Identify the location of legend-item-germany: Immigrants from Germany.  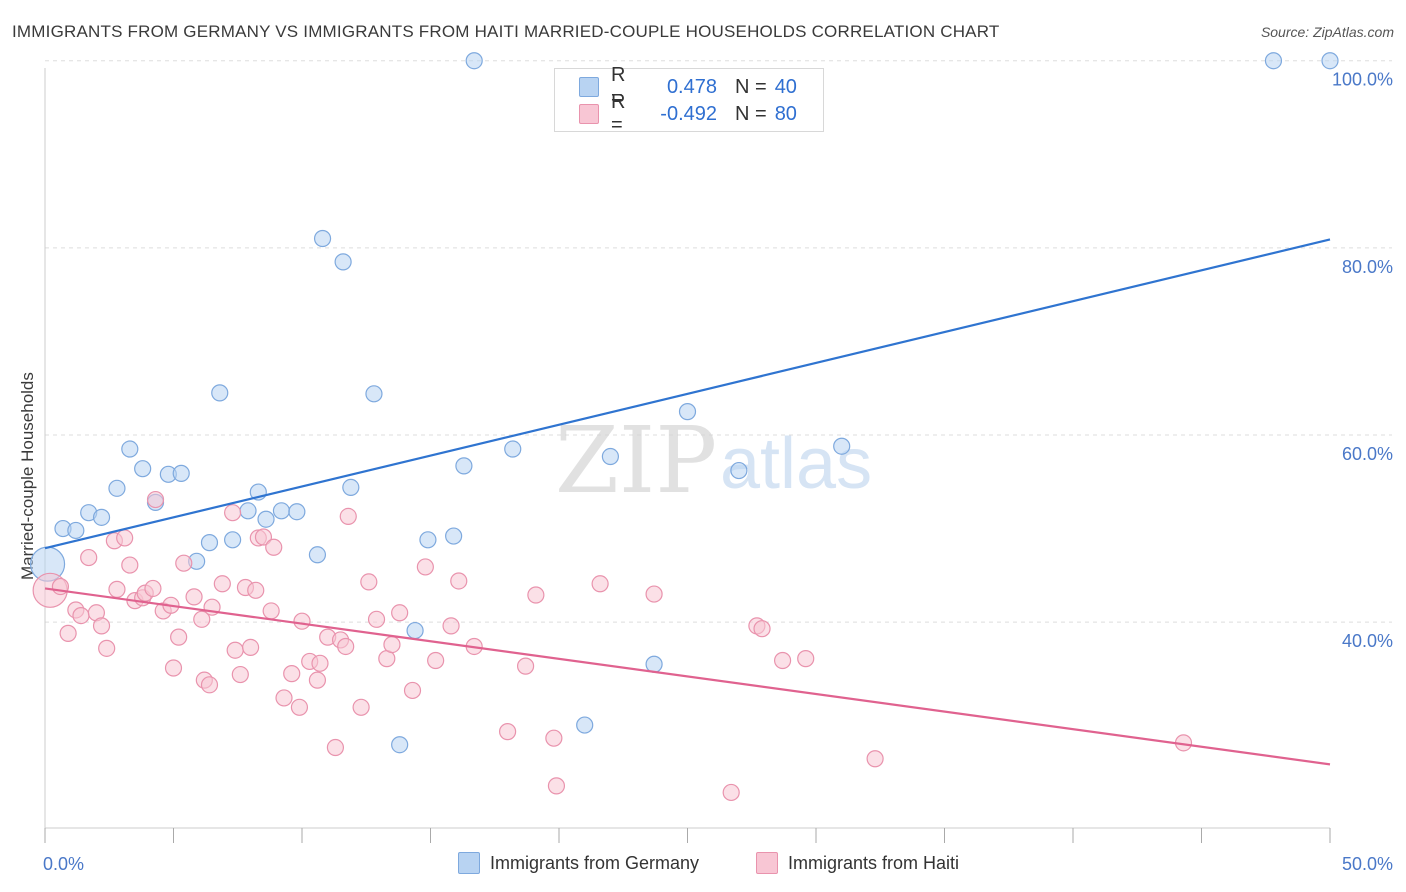
(578, 863).